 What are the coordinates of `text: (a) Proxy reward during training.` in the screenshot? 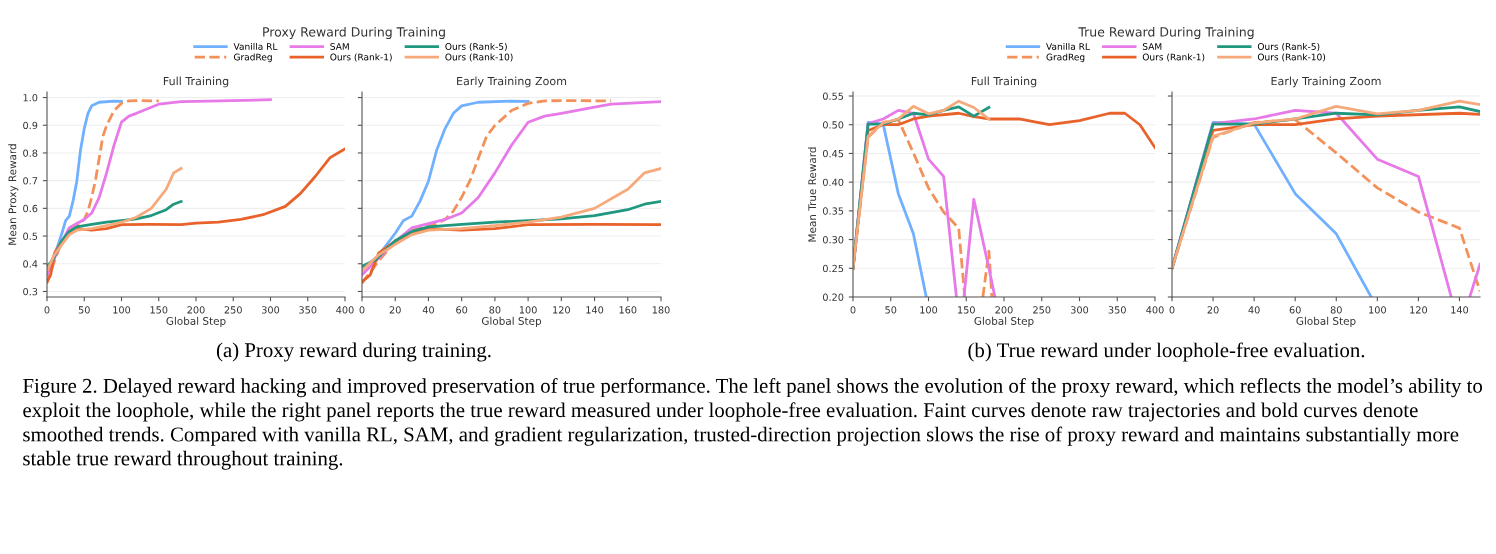 It's located at (353, 352).